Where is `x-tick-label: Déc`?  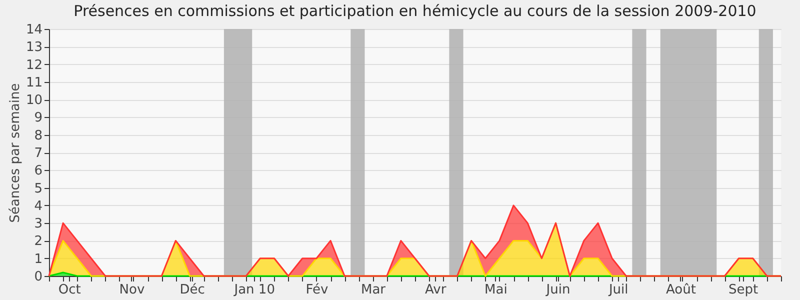
x-tick-label: Déc is located at coordinates (192, 290).